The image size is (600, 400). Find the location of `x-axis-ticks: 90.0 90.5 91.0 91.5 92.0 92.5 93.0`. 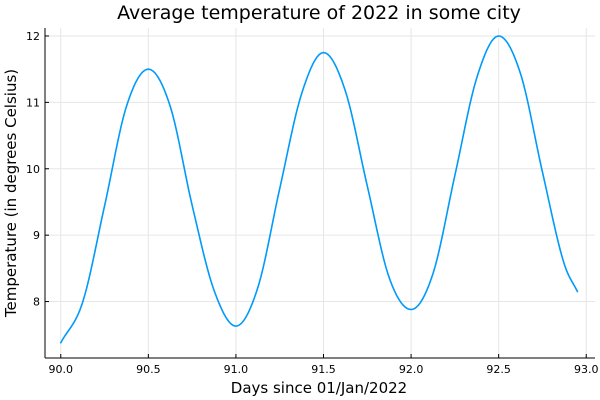

x-axis-ticks: 90.0 90.5 91.0 91.5 92.0 92.5 93.0 is located at coordinates (324, 365).